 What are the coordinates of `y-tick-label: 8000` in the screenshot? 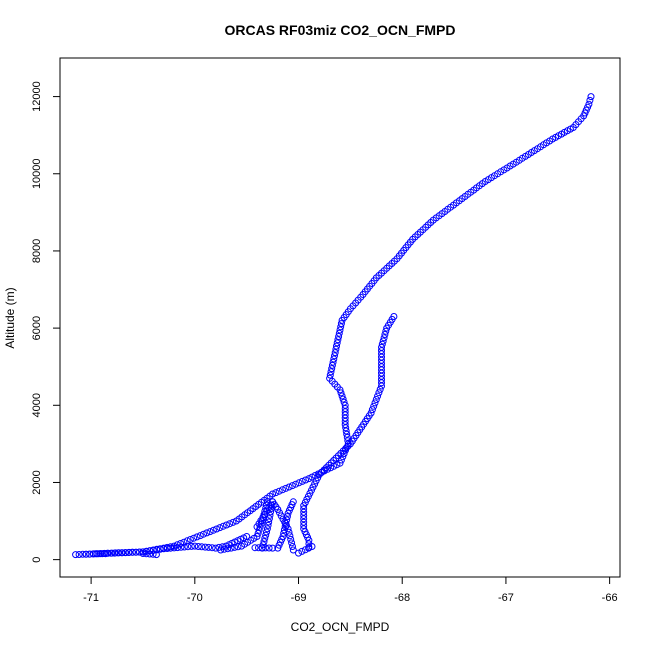 It's located at (37, 251).